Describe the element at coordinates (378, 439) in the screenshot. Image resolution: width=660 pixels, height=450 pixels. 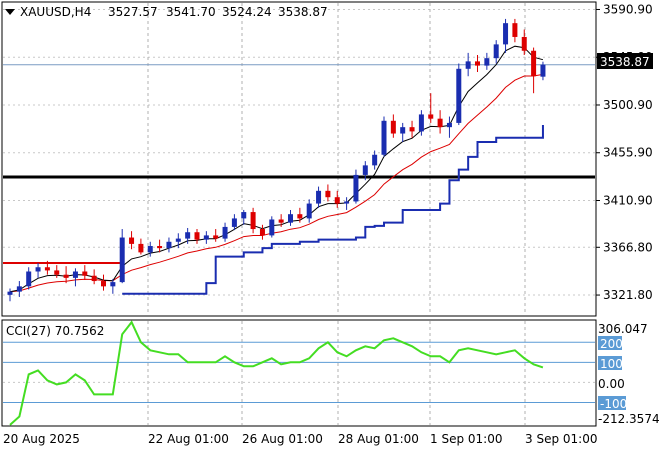
I see `x-tick-label: 28 Aug 01:00` at that location.